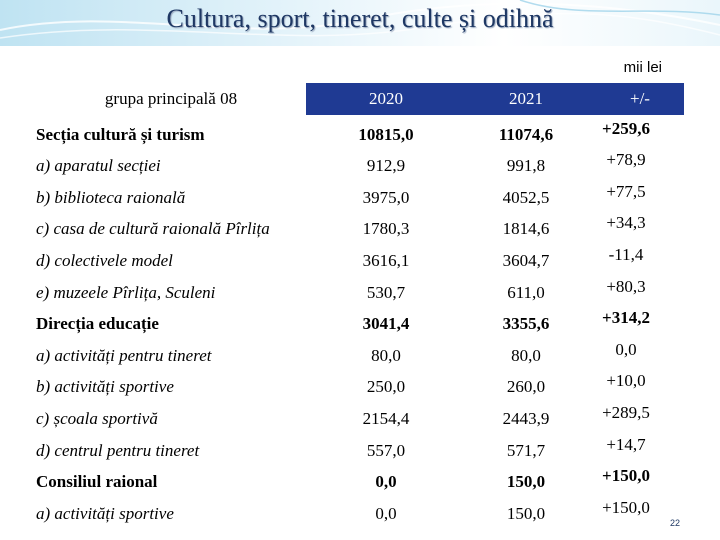 Image resolution: width=720 pixels, height=540 pixels. I want to click on value-diff: +80,3, so click(626, 286).